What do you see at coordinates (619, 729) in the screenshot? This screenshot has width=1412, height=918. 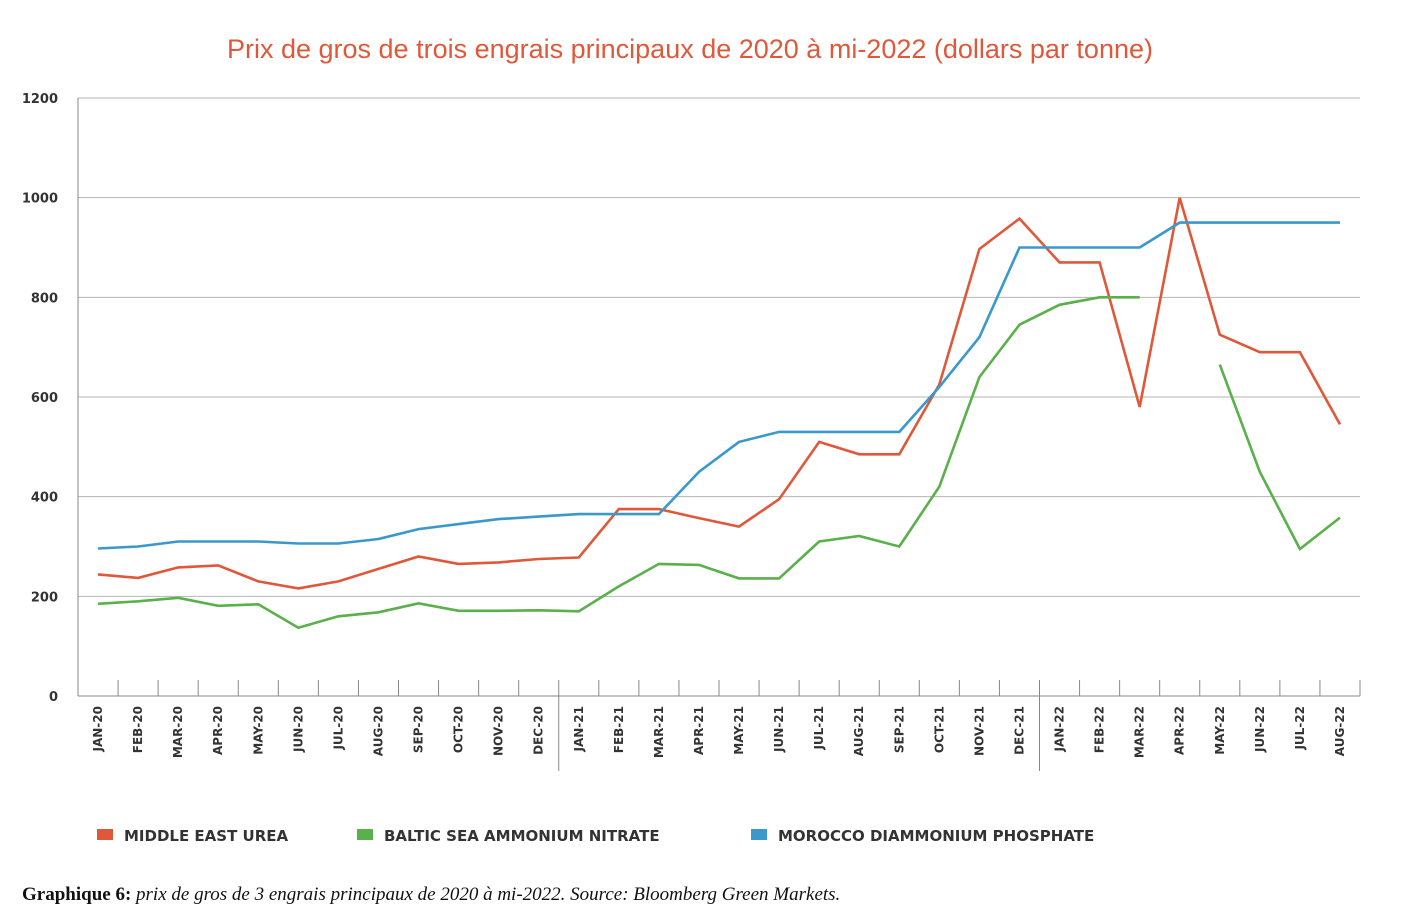 I see `x-tick-label: FEB-21` at bounding box center [619, 729].